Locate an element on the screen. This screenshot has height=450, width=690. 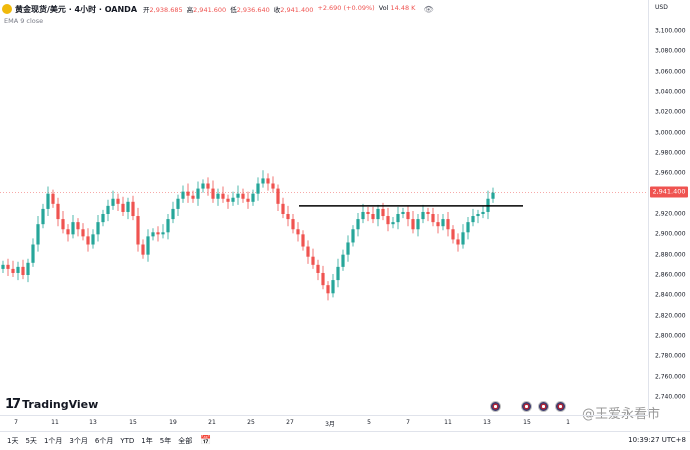
price-tick-label: 2,900.000 is located at coordinates (670, 234).